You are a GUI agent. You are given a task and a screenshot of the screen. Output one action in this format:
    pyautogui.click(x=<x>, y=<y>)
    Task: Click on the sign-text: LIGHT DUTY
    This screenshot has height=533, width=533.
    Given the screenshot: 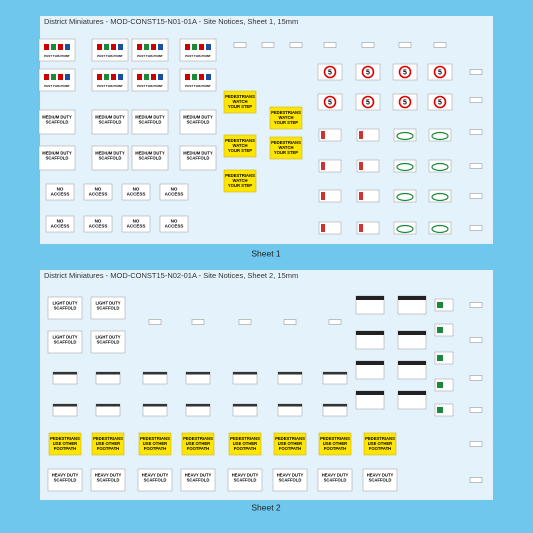 What is the action you would take?
    pyautogui.click(x=107, y=337)
    